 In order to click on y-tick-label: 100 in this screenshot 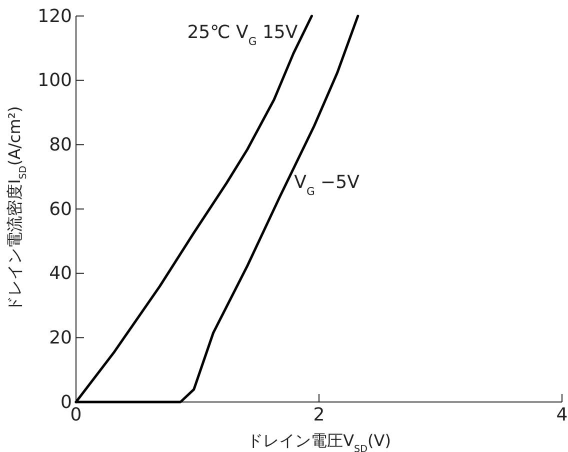, I will do `click(55, 81)`.